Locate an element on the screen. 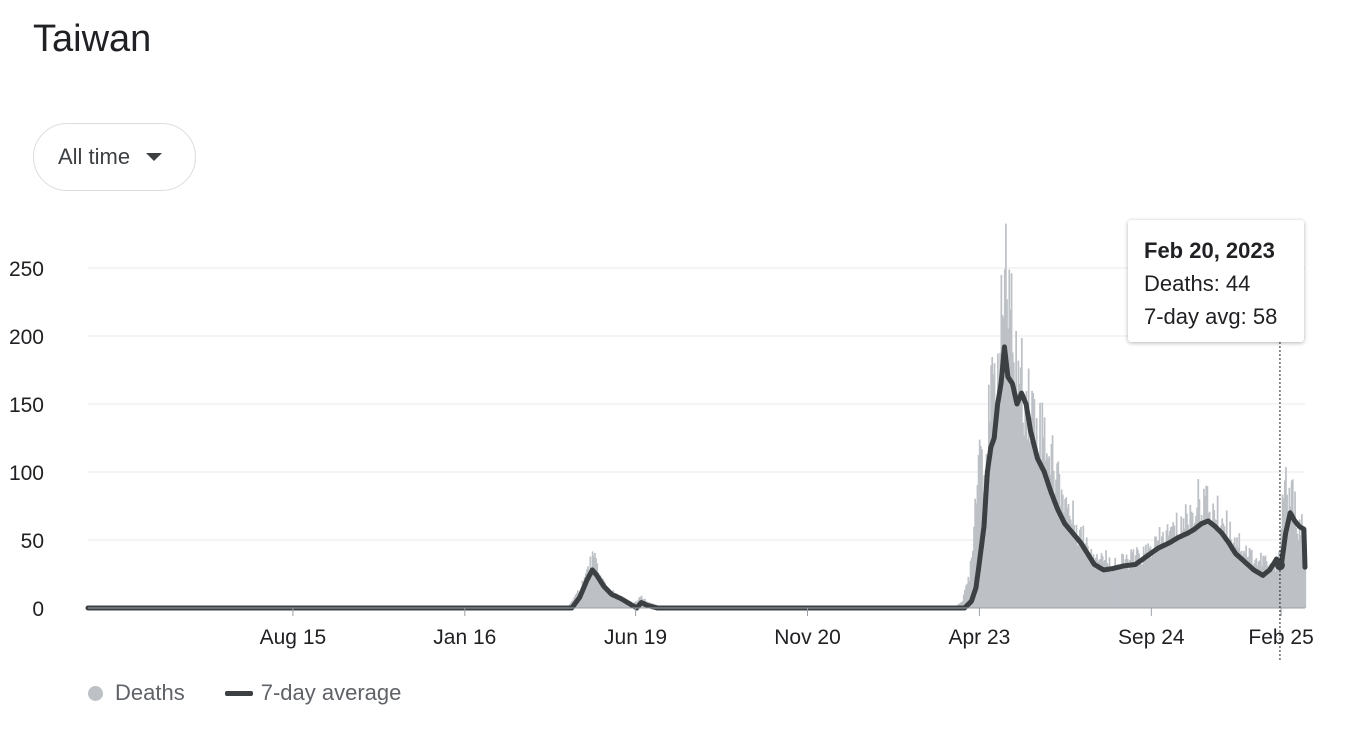 This screenshot has height=734, width=1370. y-tick-label-250: 250 is located at coordinates (26, 269).